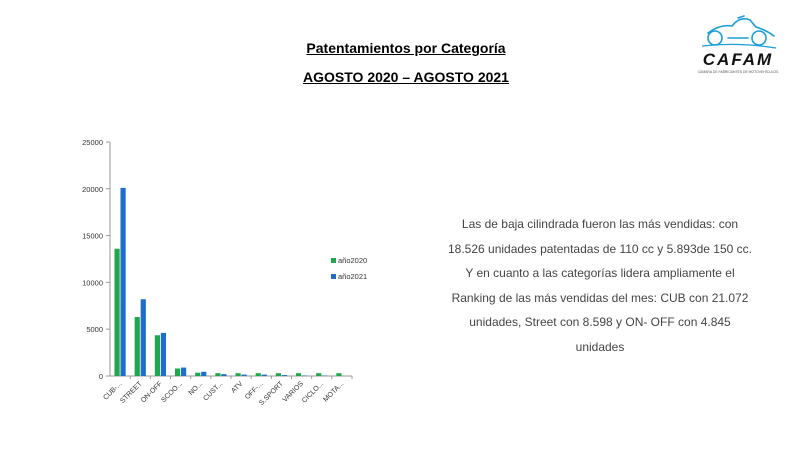 The width and height of the screenshot is (800, 450). I want to click on y-tick-label: 25000, so click(92, 142).